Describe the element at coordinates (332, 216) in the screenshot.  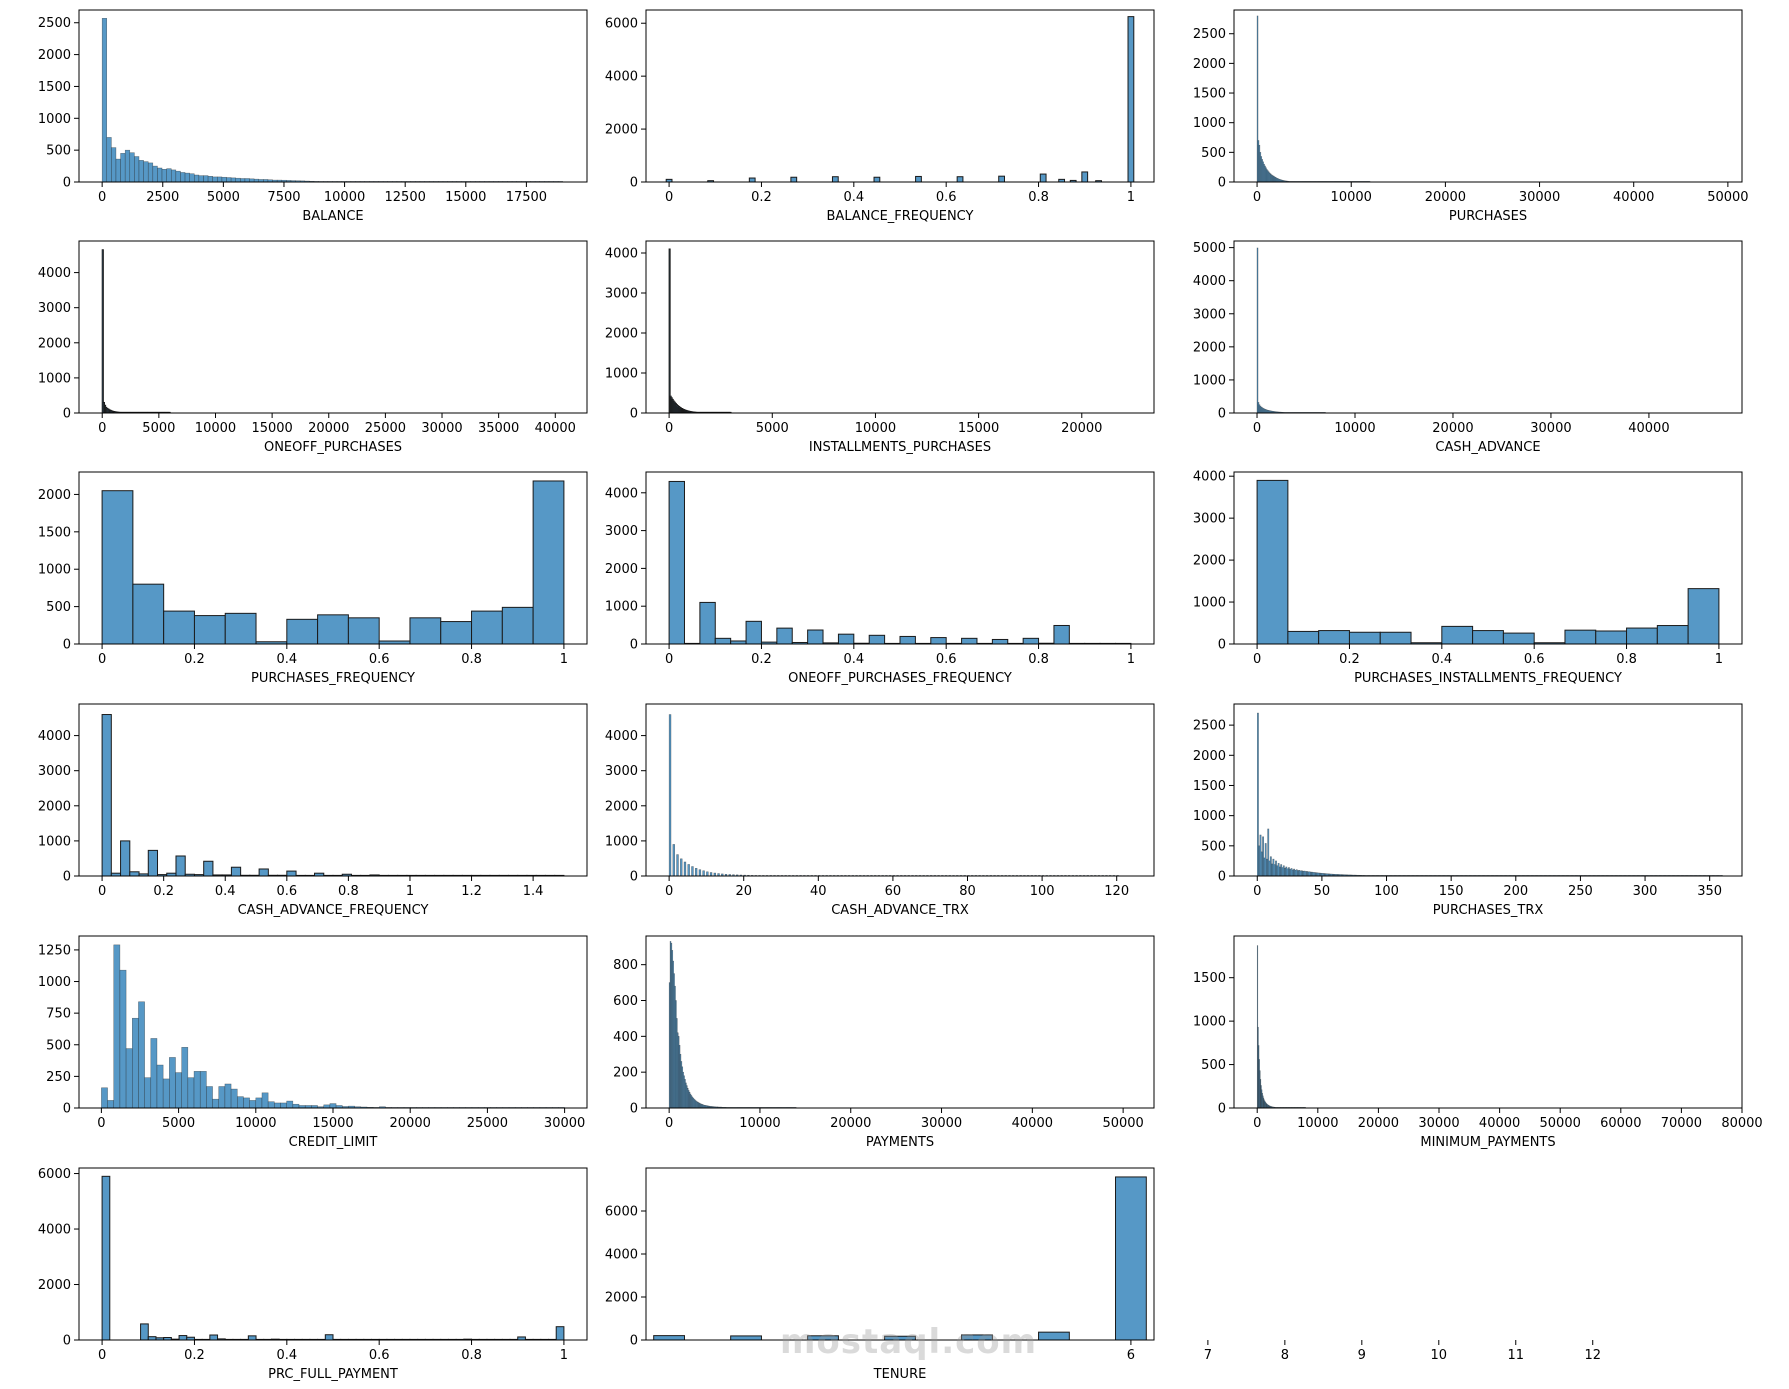
I see `x-axis-label: BALANCE` at that location.